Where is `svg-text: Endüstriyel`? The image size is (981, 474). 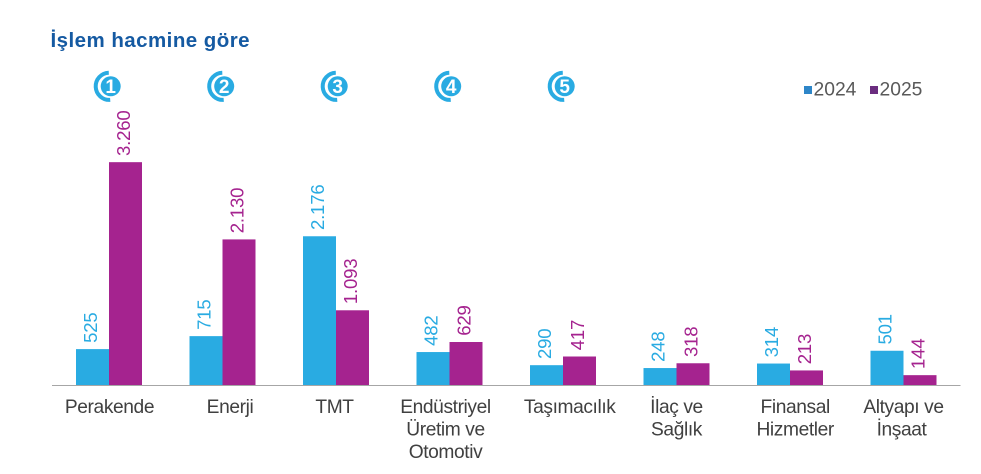 svg-text: Endüstriyel is located at coordinates (445, 407).